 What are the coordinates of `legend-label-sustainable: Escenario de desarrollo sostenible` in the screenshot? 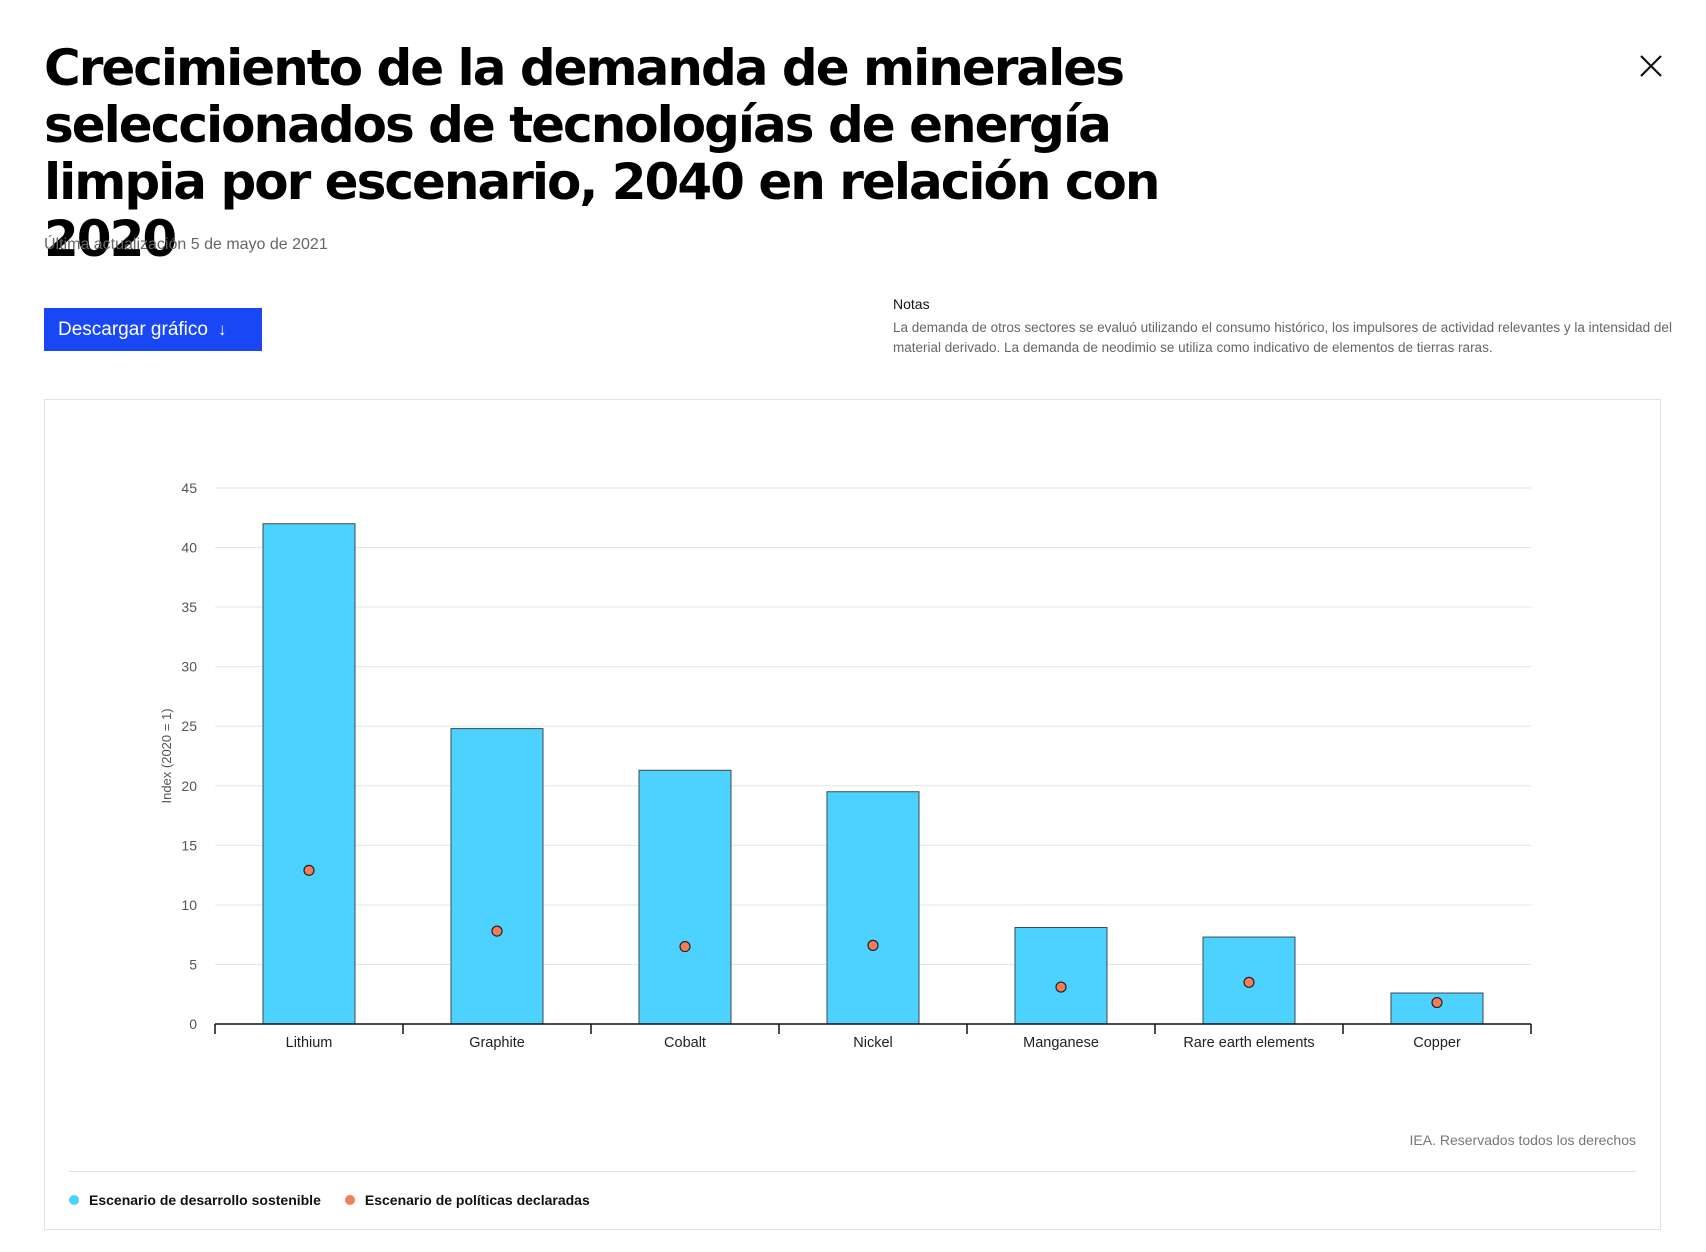 It's located at (205, 1200).